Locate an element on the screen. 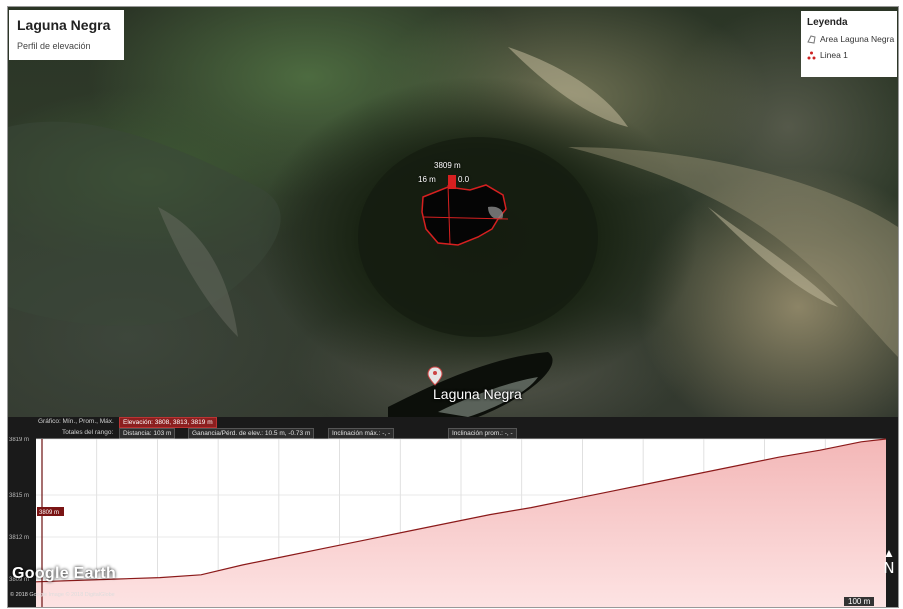  compass-north-icon: ▲ N is located at coordinates (889, 572).